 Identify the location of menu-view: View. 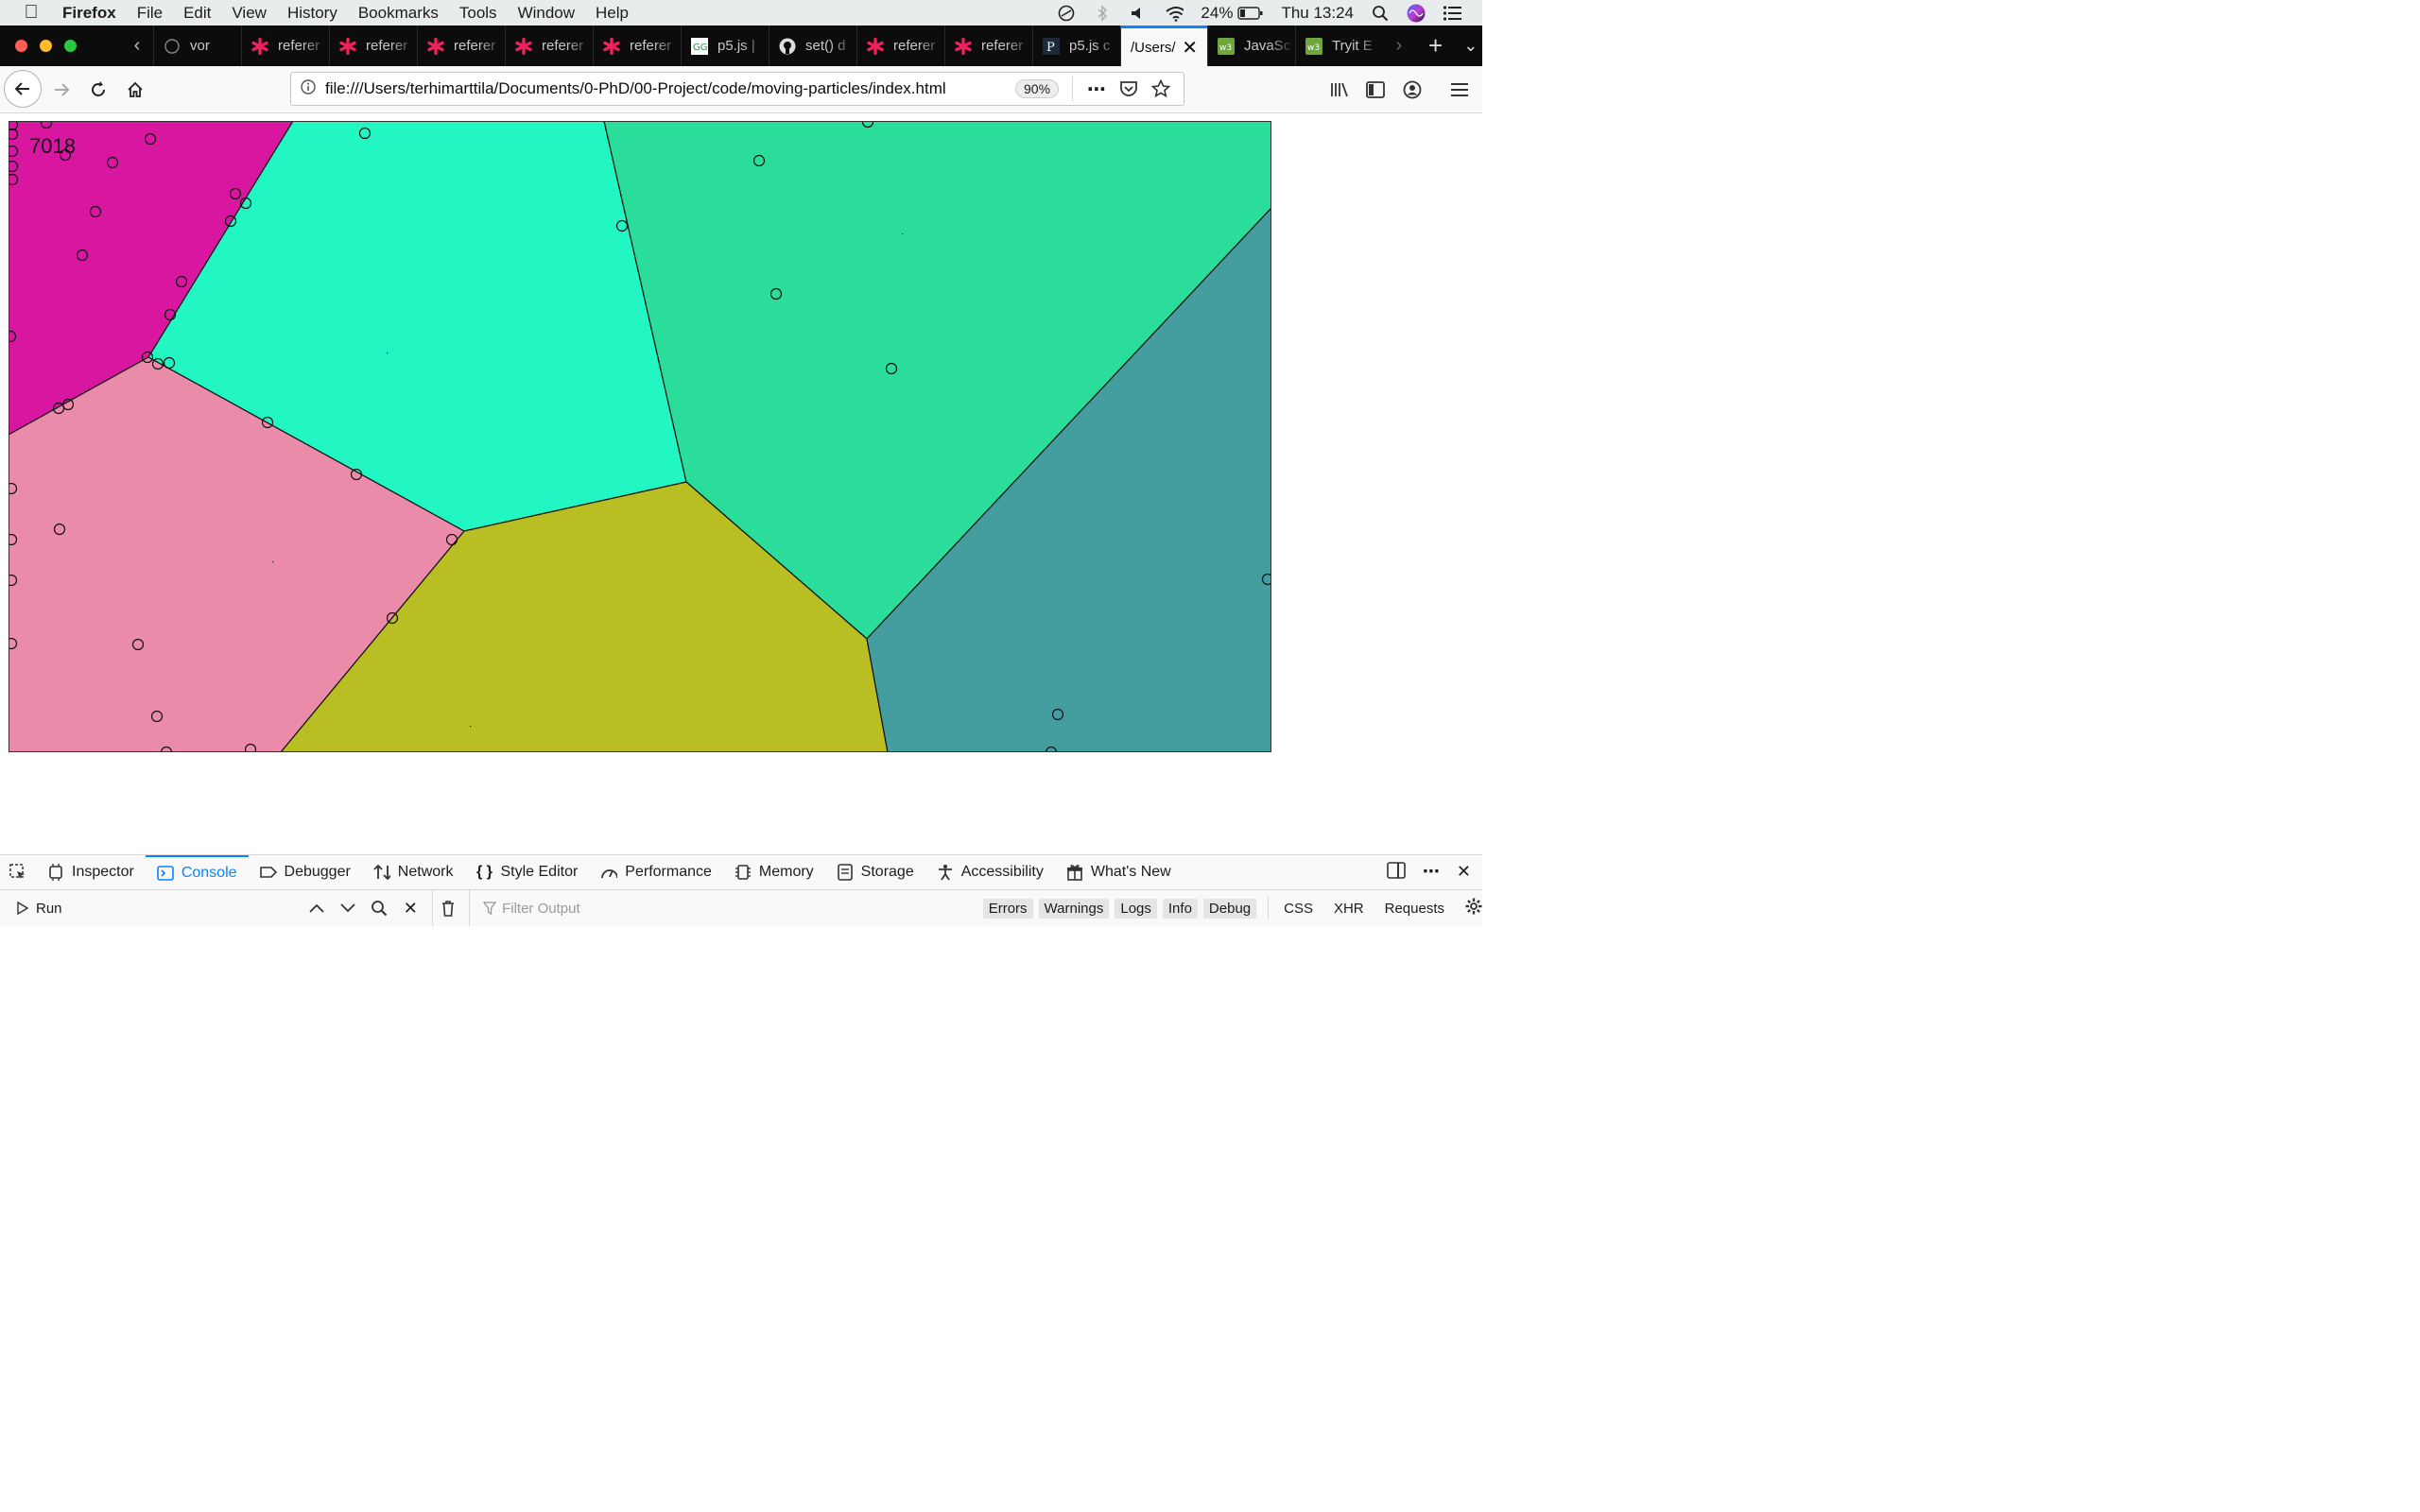
(249, 12).